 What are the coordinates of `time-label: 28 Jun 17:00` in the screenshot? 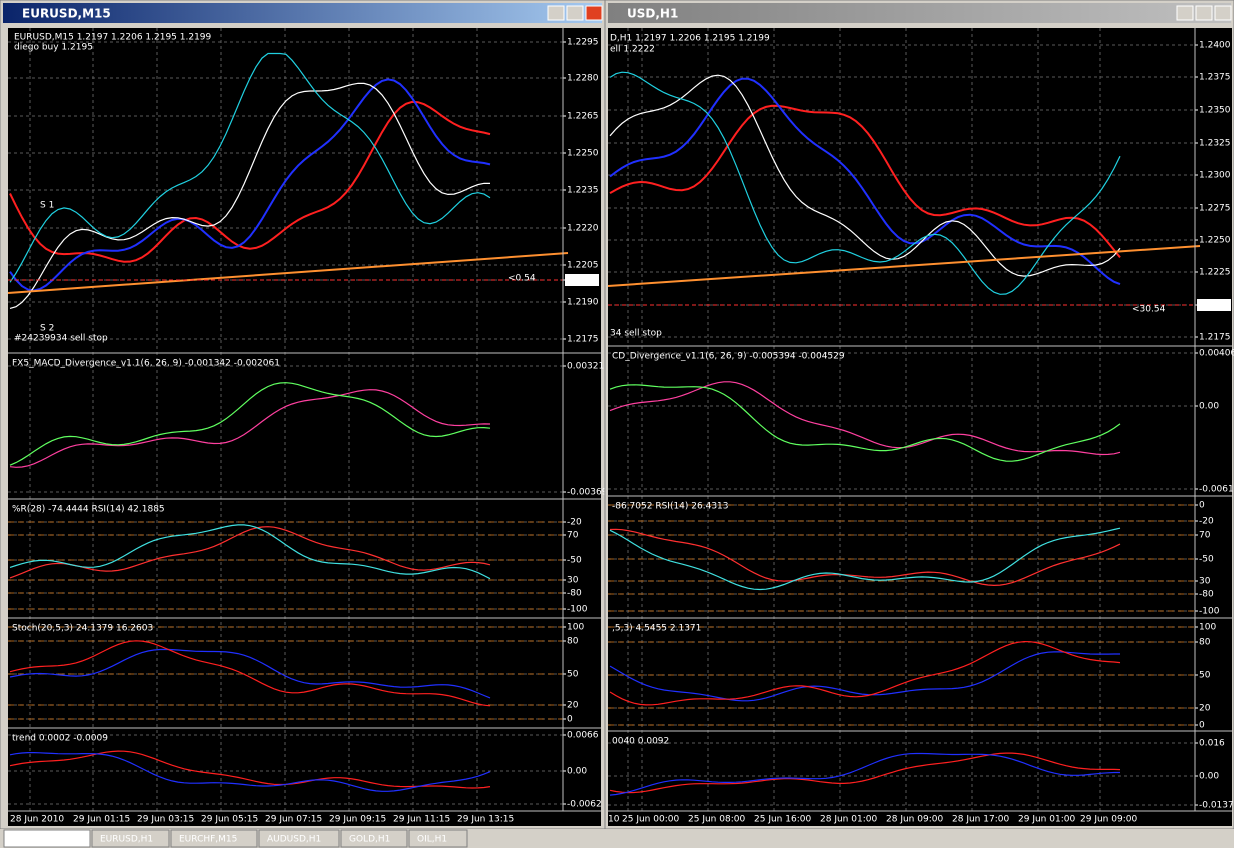 It's located at (980, 820).